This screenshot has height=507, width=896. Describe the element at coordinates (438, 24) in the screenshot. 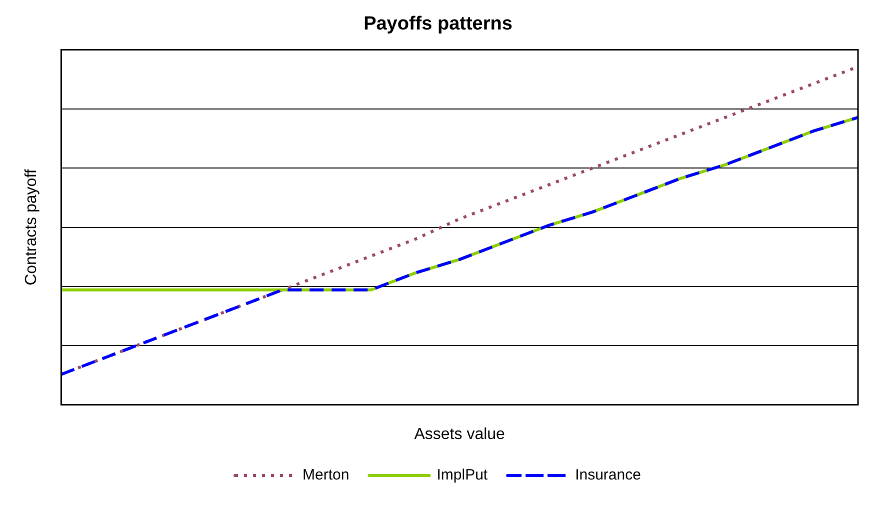

I see `chart-title: Payoffs patterns` at that location.